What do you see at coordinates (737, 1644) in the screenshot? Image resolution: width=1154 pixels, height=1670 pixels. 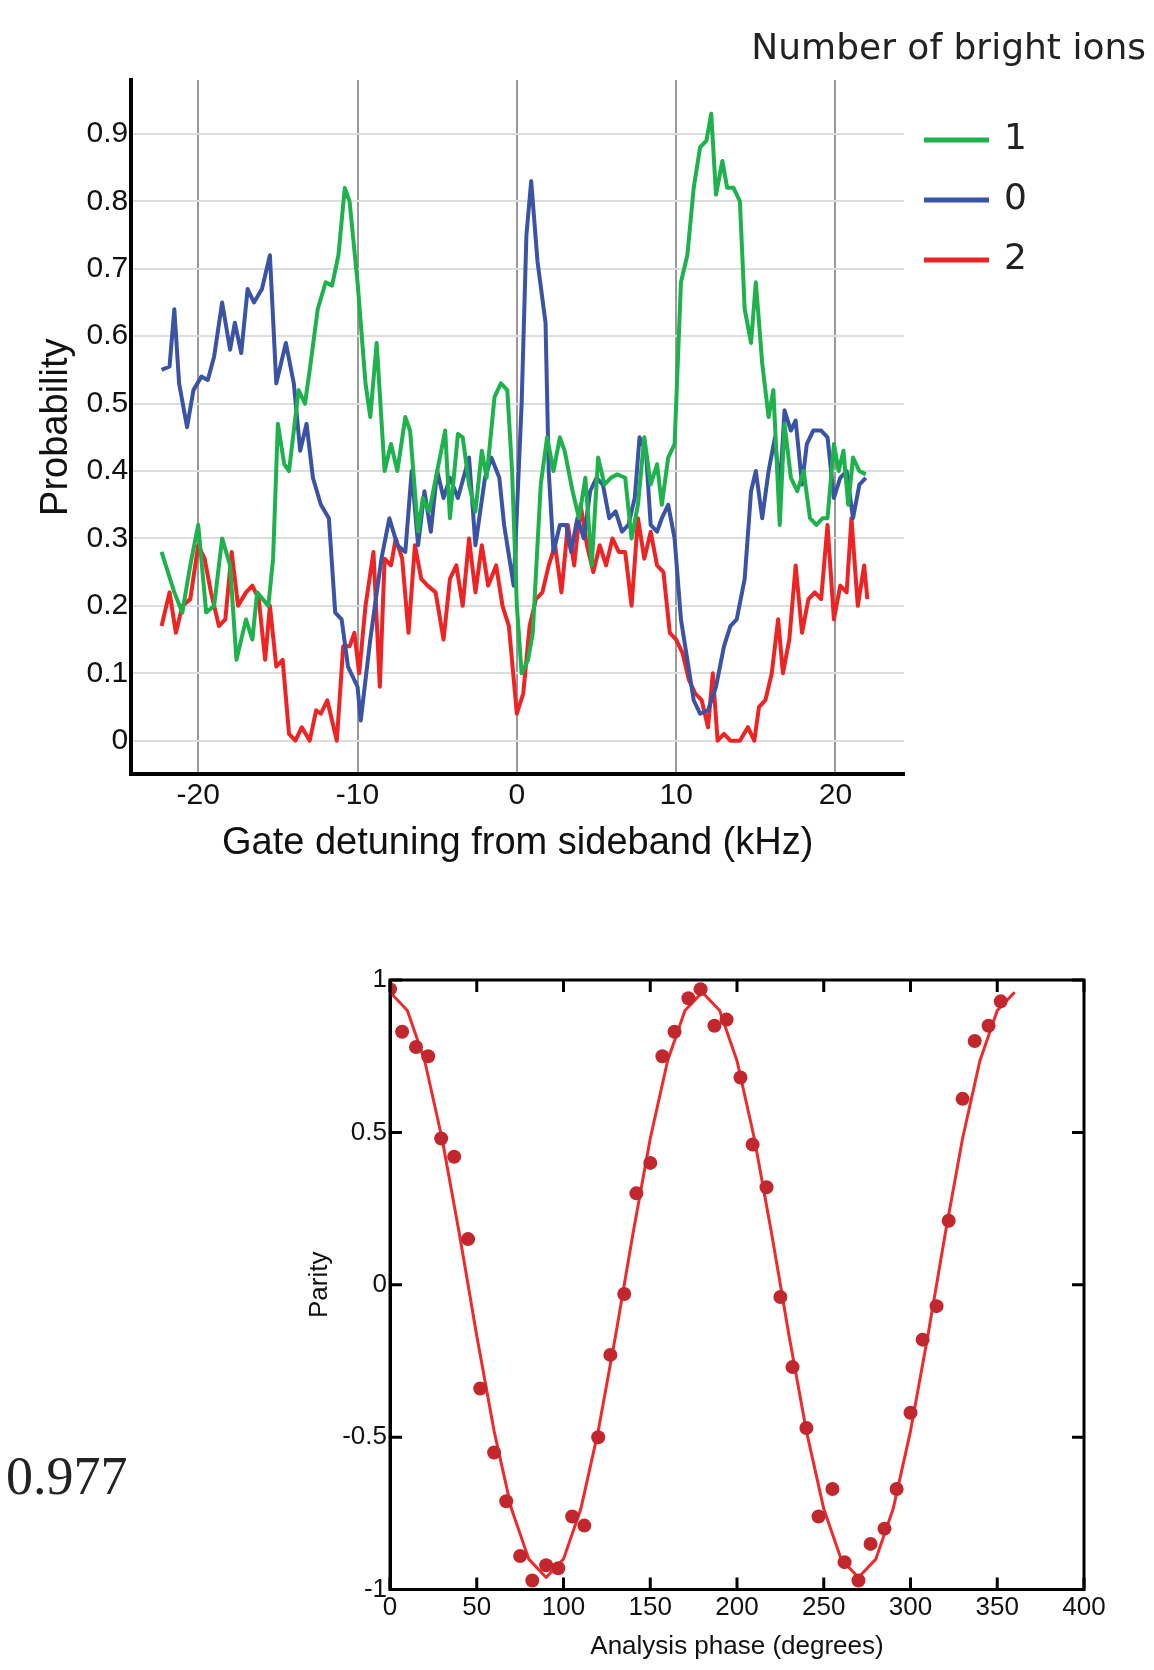 I see `x-axis-title: Analysis phase (degrees)` at bounding box center [737, 1644].